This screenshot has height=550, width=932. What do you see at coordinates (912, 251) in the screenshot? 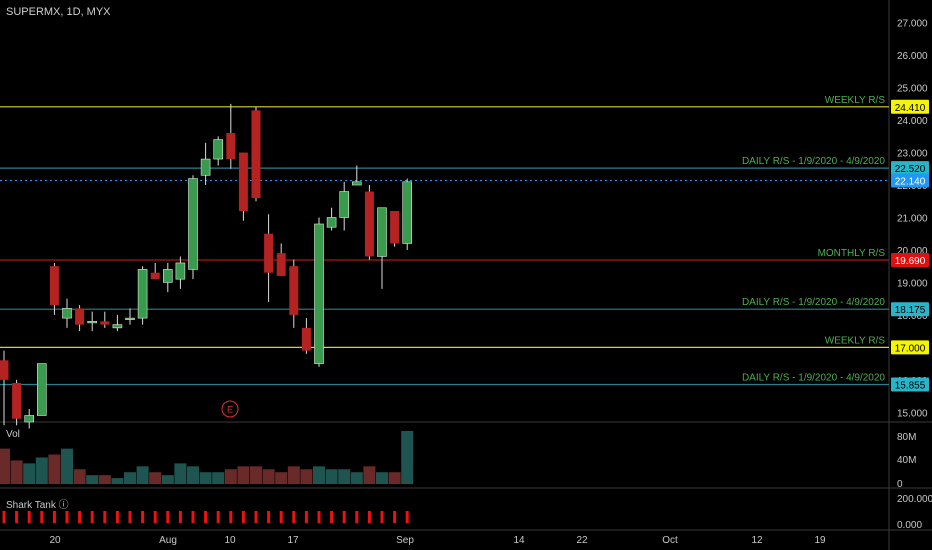
I see `price-tick-label: 20.000` at bounding box center [912, 251].